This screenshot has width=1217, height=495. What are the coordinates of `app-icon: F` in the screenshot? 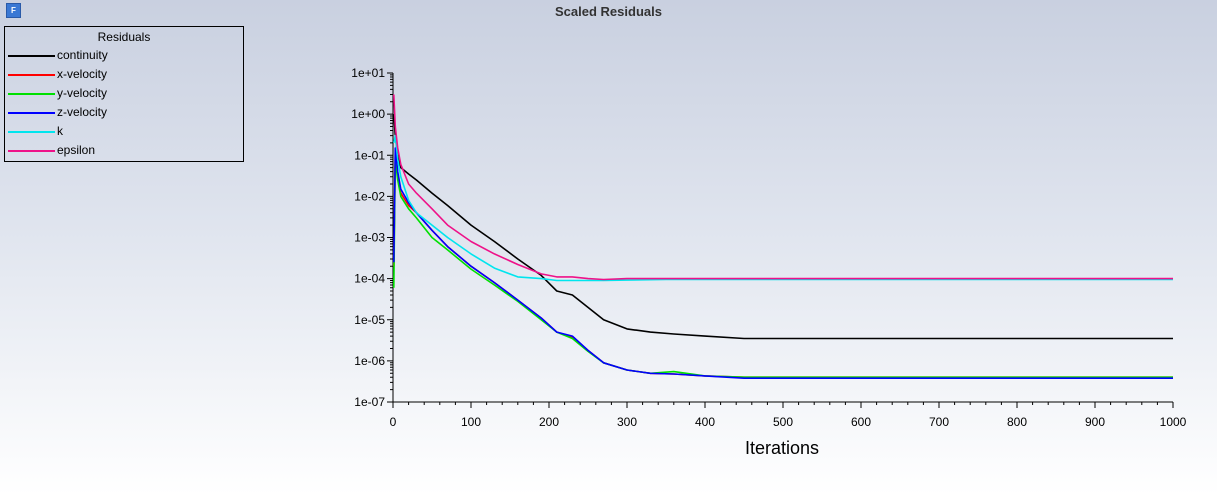 It's located at (13, 10).